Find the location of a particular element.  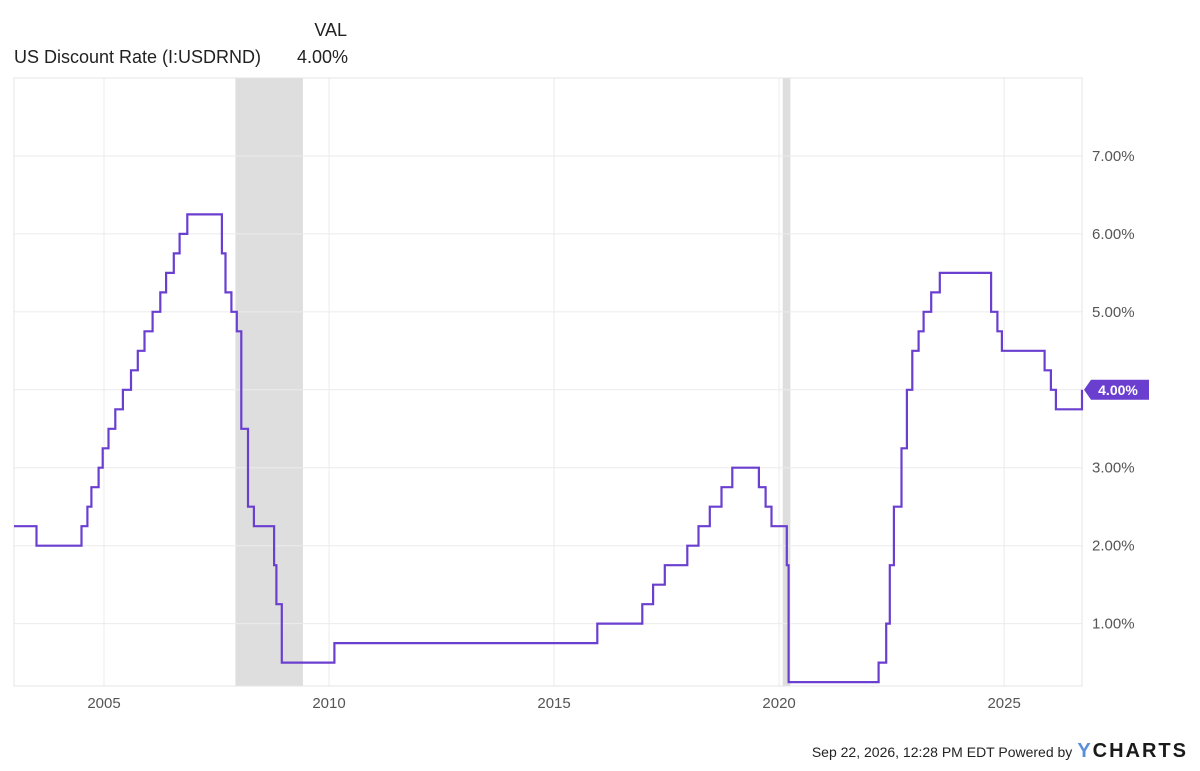

y-tick-label: 2.00% is located at coordinates (1113, 546).